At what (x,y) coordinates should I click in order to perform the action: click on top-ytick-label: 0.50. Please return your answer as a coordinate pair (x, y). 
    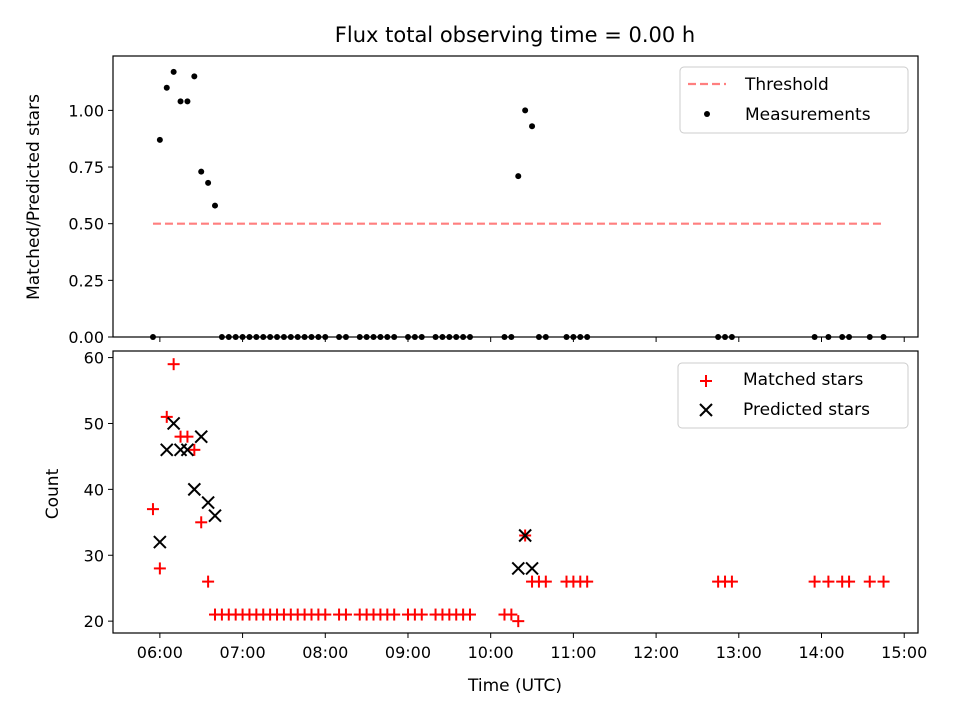
    Looking at the image, I should click on (86, 224).